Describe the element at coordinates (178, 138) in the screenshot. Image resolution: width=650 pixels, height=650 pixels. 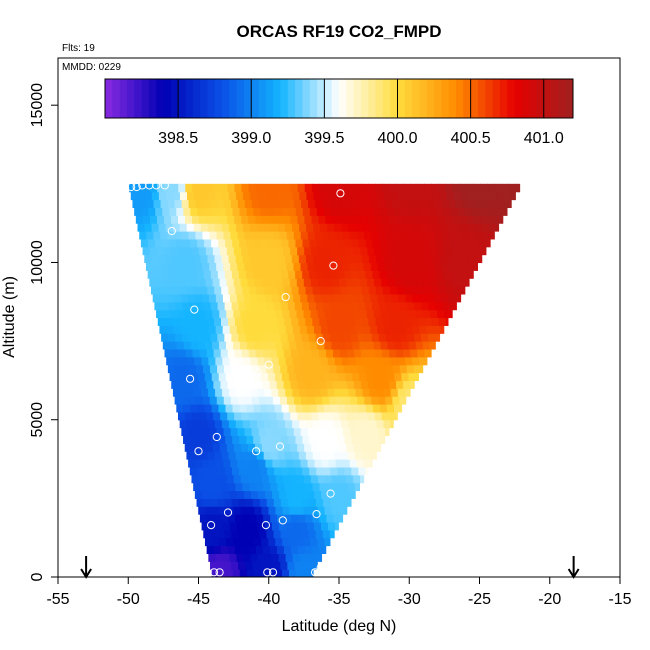
I see `colorbar-tick-label: 398.5` at that location.